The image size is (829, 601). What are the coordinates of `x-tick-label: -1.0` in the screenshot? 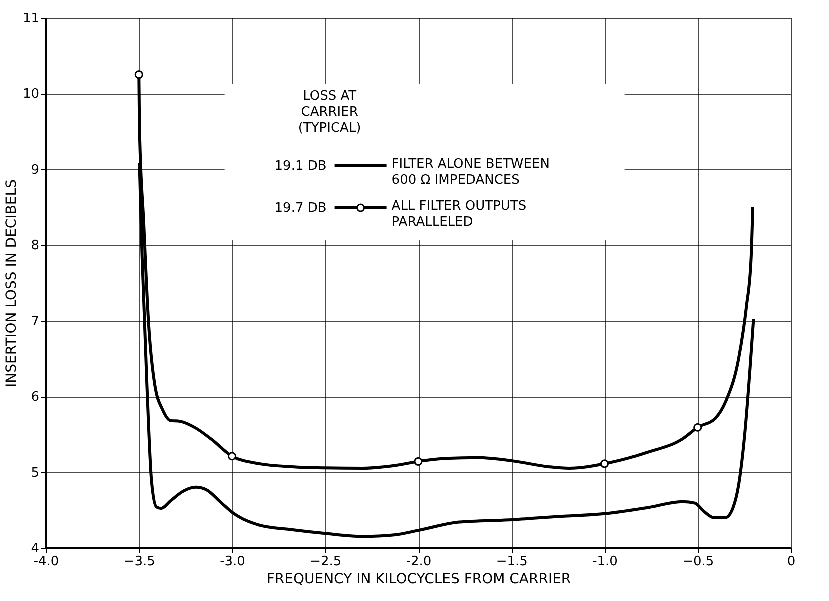 It's located at (605, 562).